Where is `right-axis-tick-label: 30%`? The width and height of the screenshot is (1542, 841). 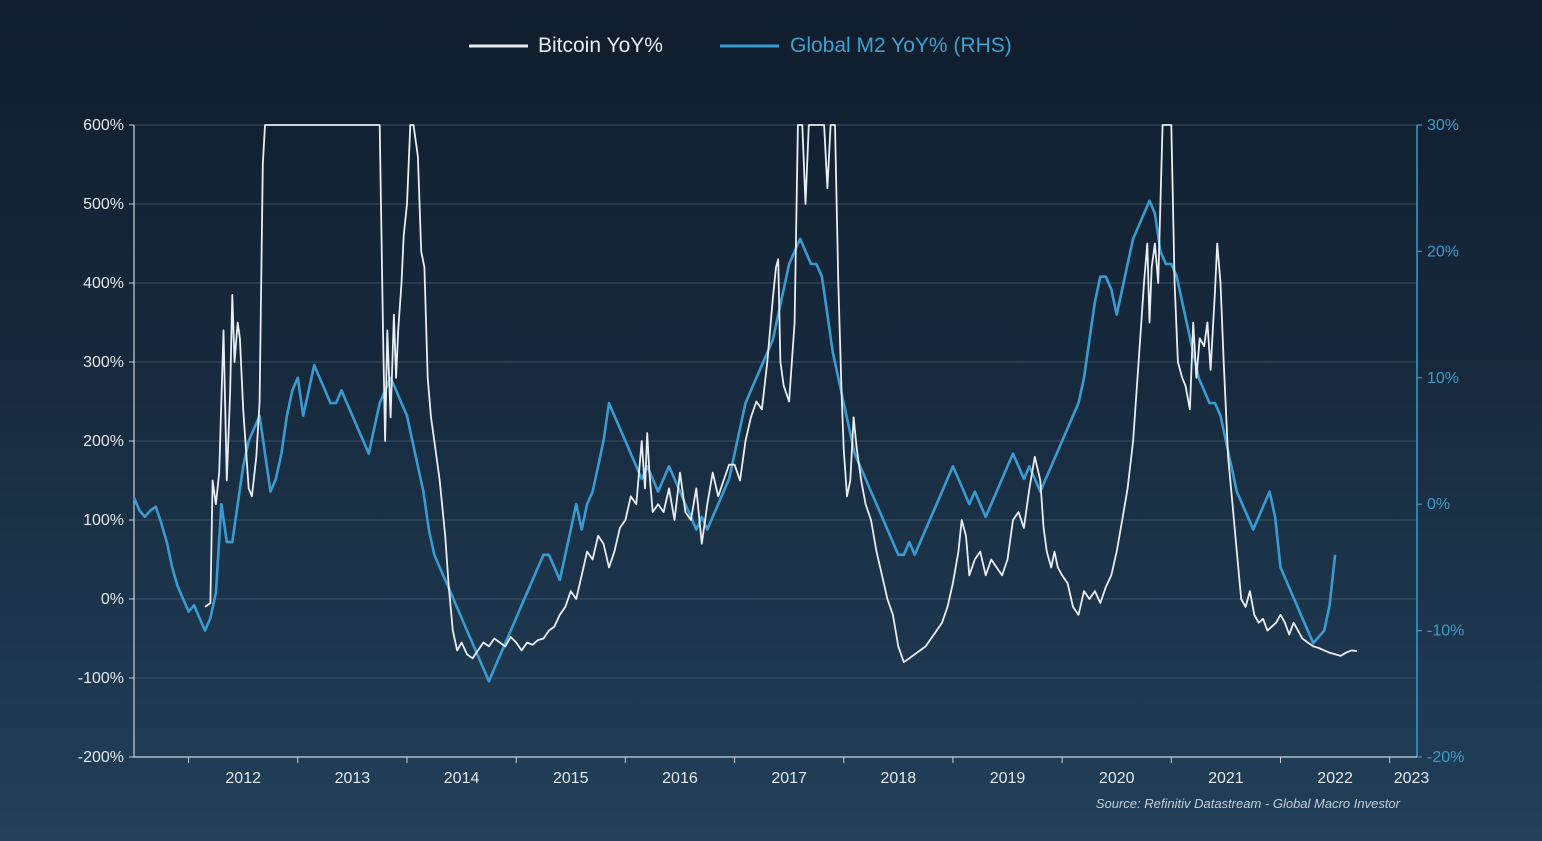 right-axis-tick-label: 30% is located at coordinates (1443, 125).